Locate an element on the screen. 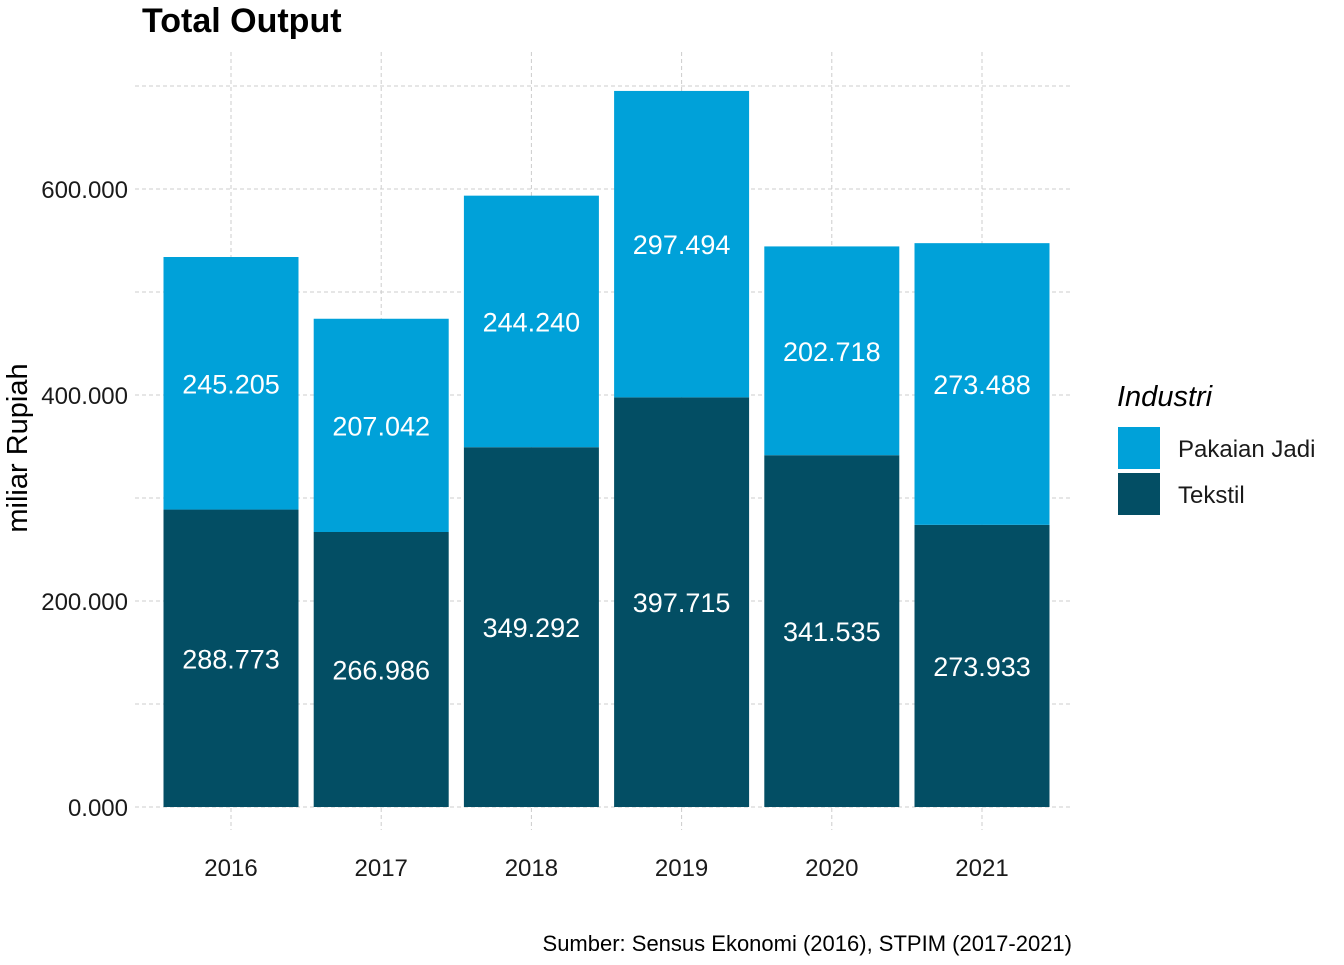  bar-value-label: 288.773 is located at coordinates (231, 659).